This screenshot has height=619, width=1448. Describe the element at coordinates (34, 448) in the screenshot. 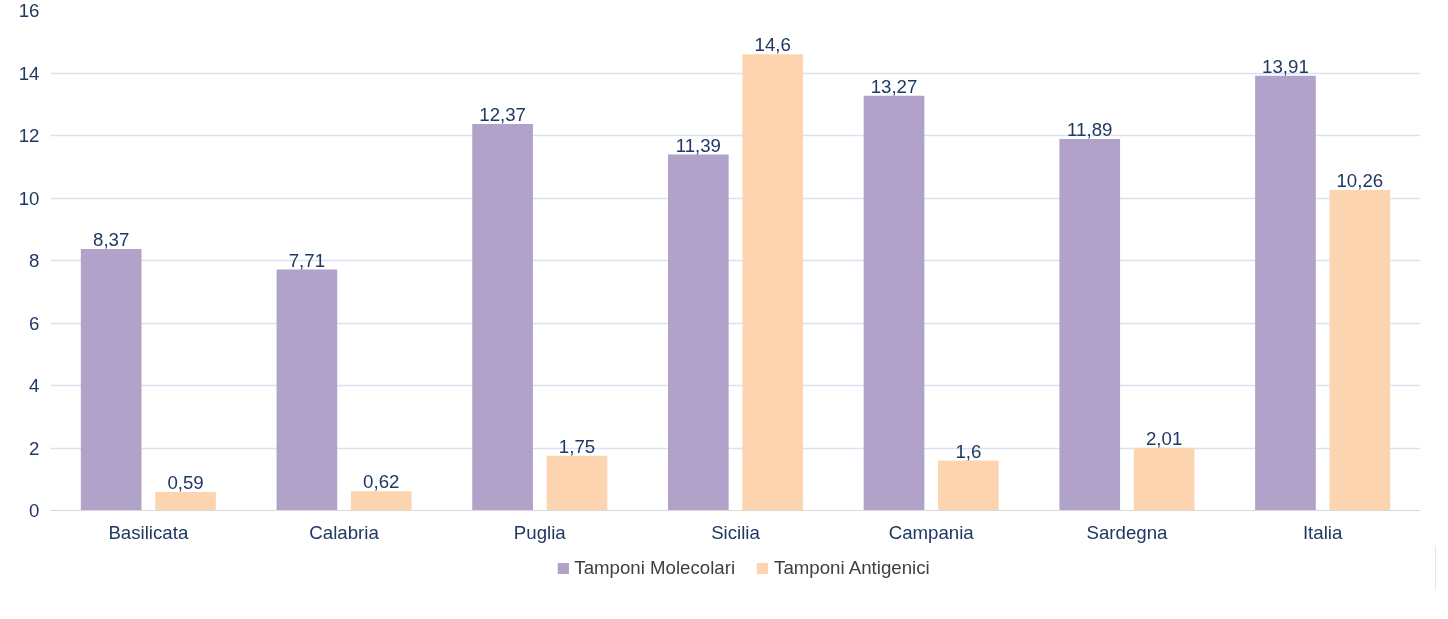

I see `y-tick-label: 2` at that location.